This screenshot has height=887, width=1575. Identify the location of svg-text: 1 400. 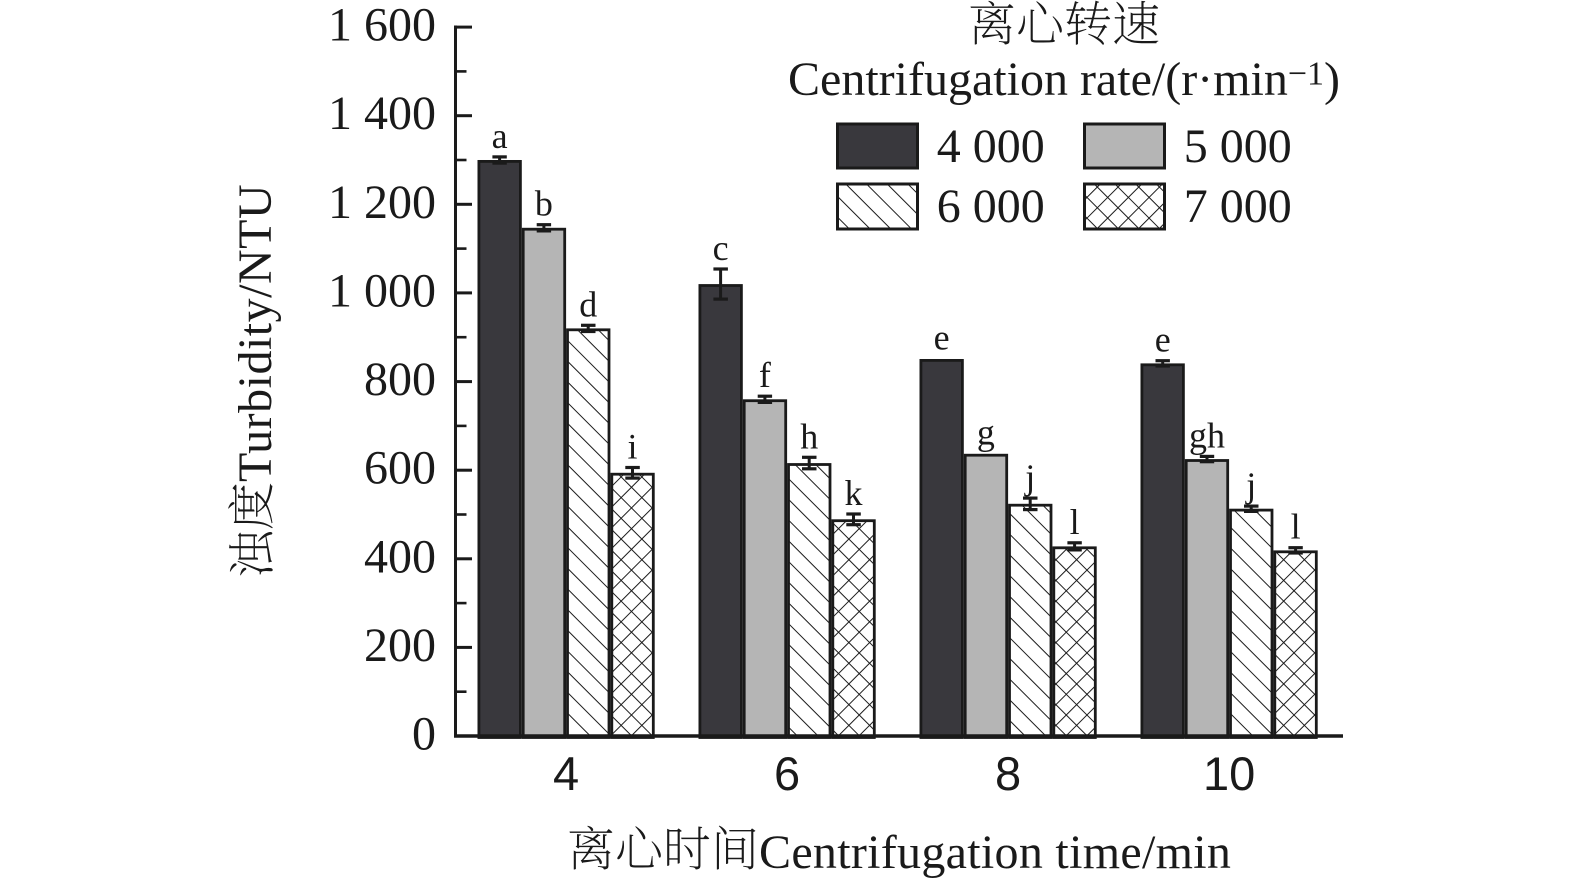
(382, 113).